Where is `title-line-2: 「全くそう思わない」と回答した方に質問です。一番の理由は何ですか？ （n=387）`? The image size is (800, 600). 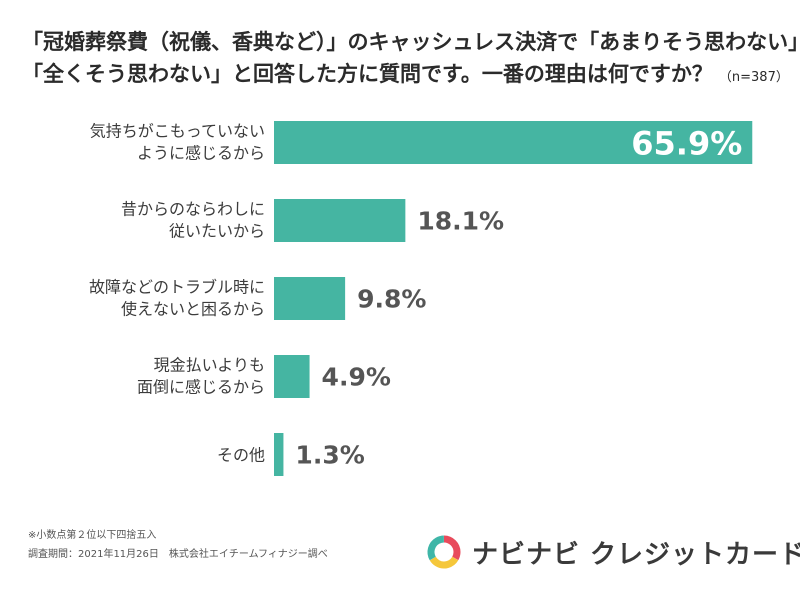 title-line-2: 「全くそう思わない」と回答した方に質問です。一番の理由は何ですか？ （n=387） is located at coordinates (407, 76).